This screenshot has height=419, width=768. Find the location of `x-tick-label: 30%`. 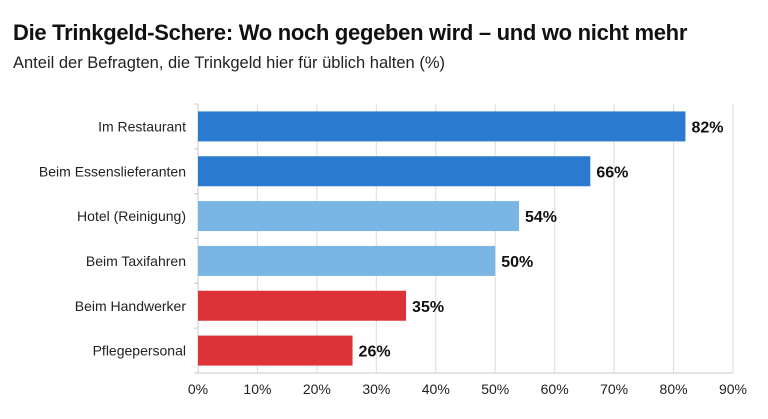

x-tick-label: 30% is located at coordinates (376, 389).